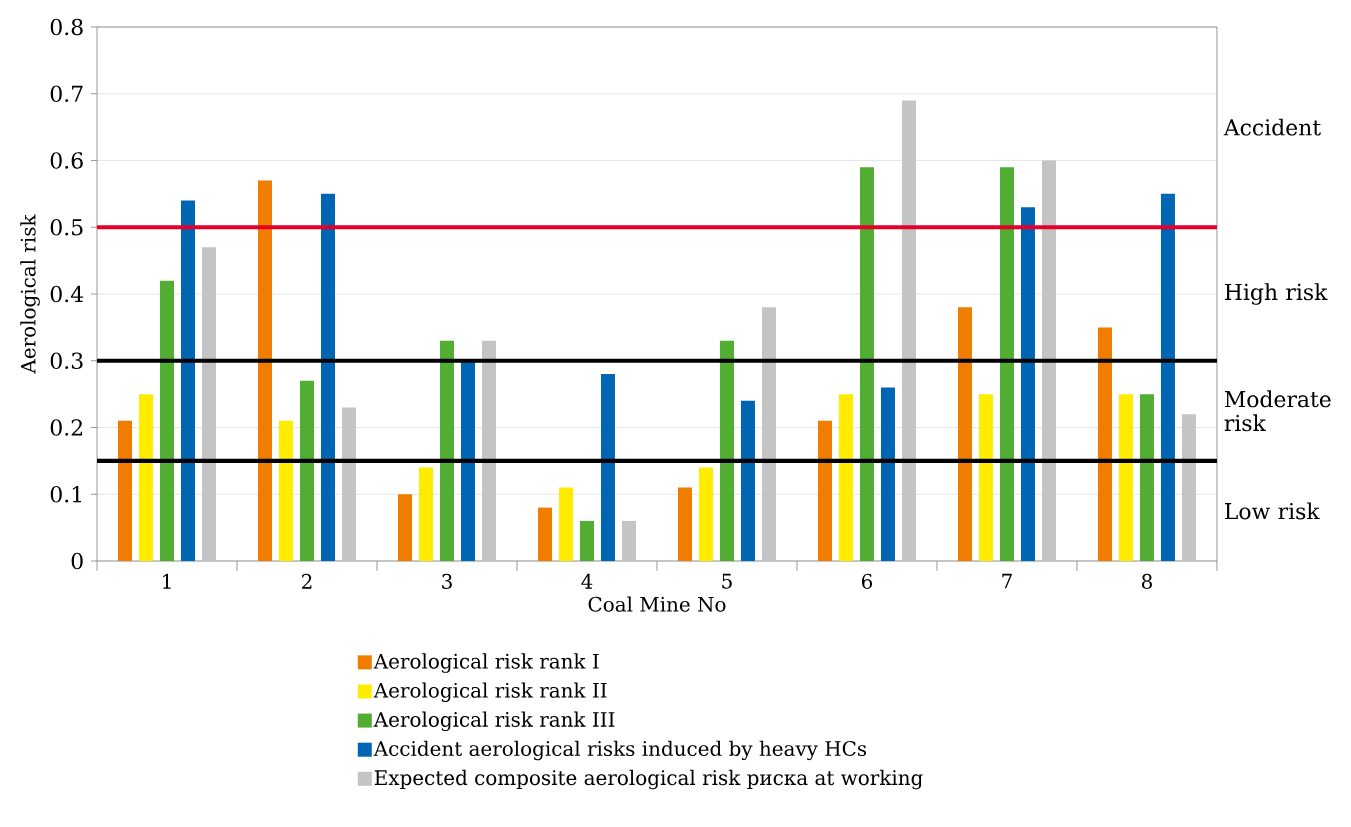 Image resolution: width=1351 pixels, height=827 pixels. What do you see at coordinates (486, 663) in the screenshot?
I see `legend-label: Aerological risk rank I` at bounding box center [486, 663].